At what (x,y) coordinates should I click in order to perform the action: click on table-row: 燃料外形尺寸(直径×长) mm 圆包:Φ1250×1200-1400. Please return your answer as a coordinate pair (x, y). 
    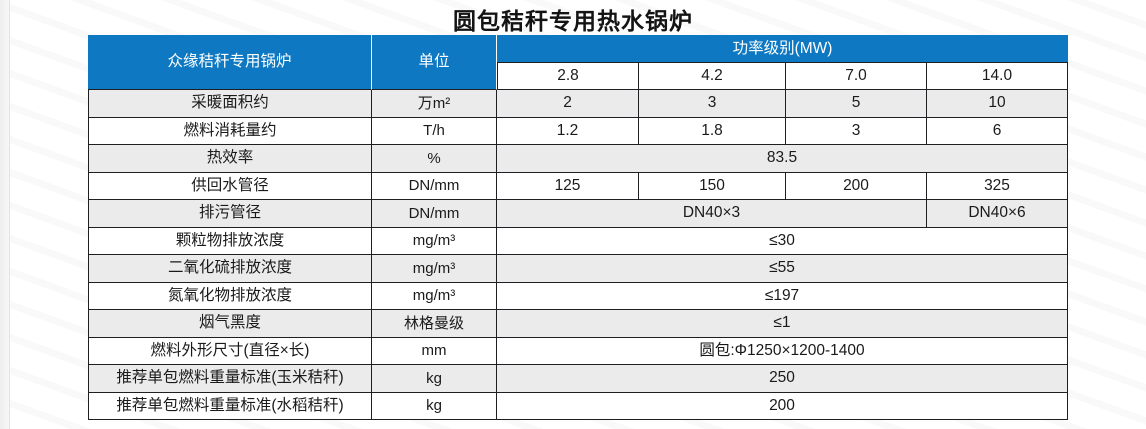
    Looking at the image, I should click on (578, 351).